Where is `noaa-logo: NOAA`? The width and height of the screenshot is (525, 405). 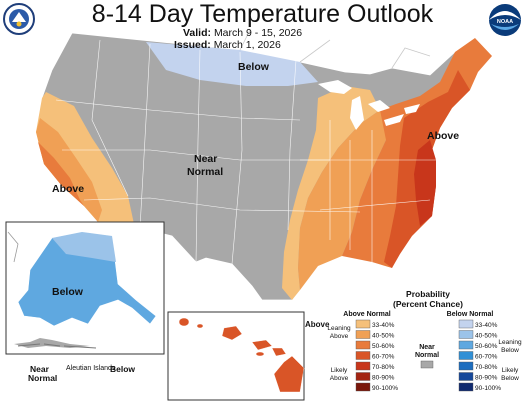
noaa-logo: NOAA is located at coordinates (505, 20).